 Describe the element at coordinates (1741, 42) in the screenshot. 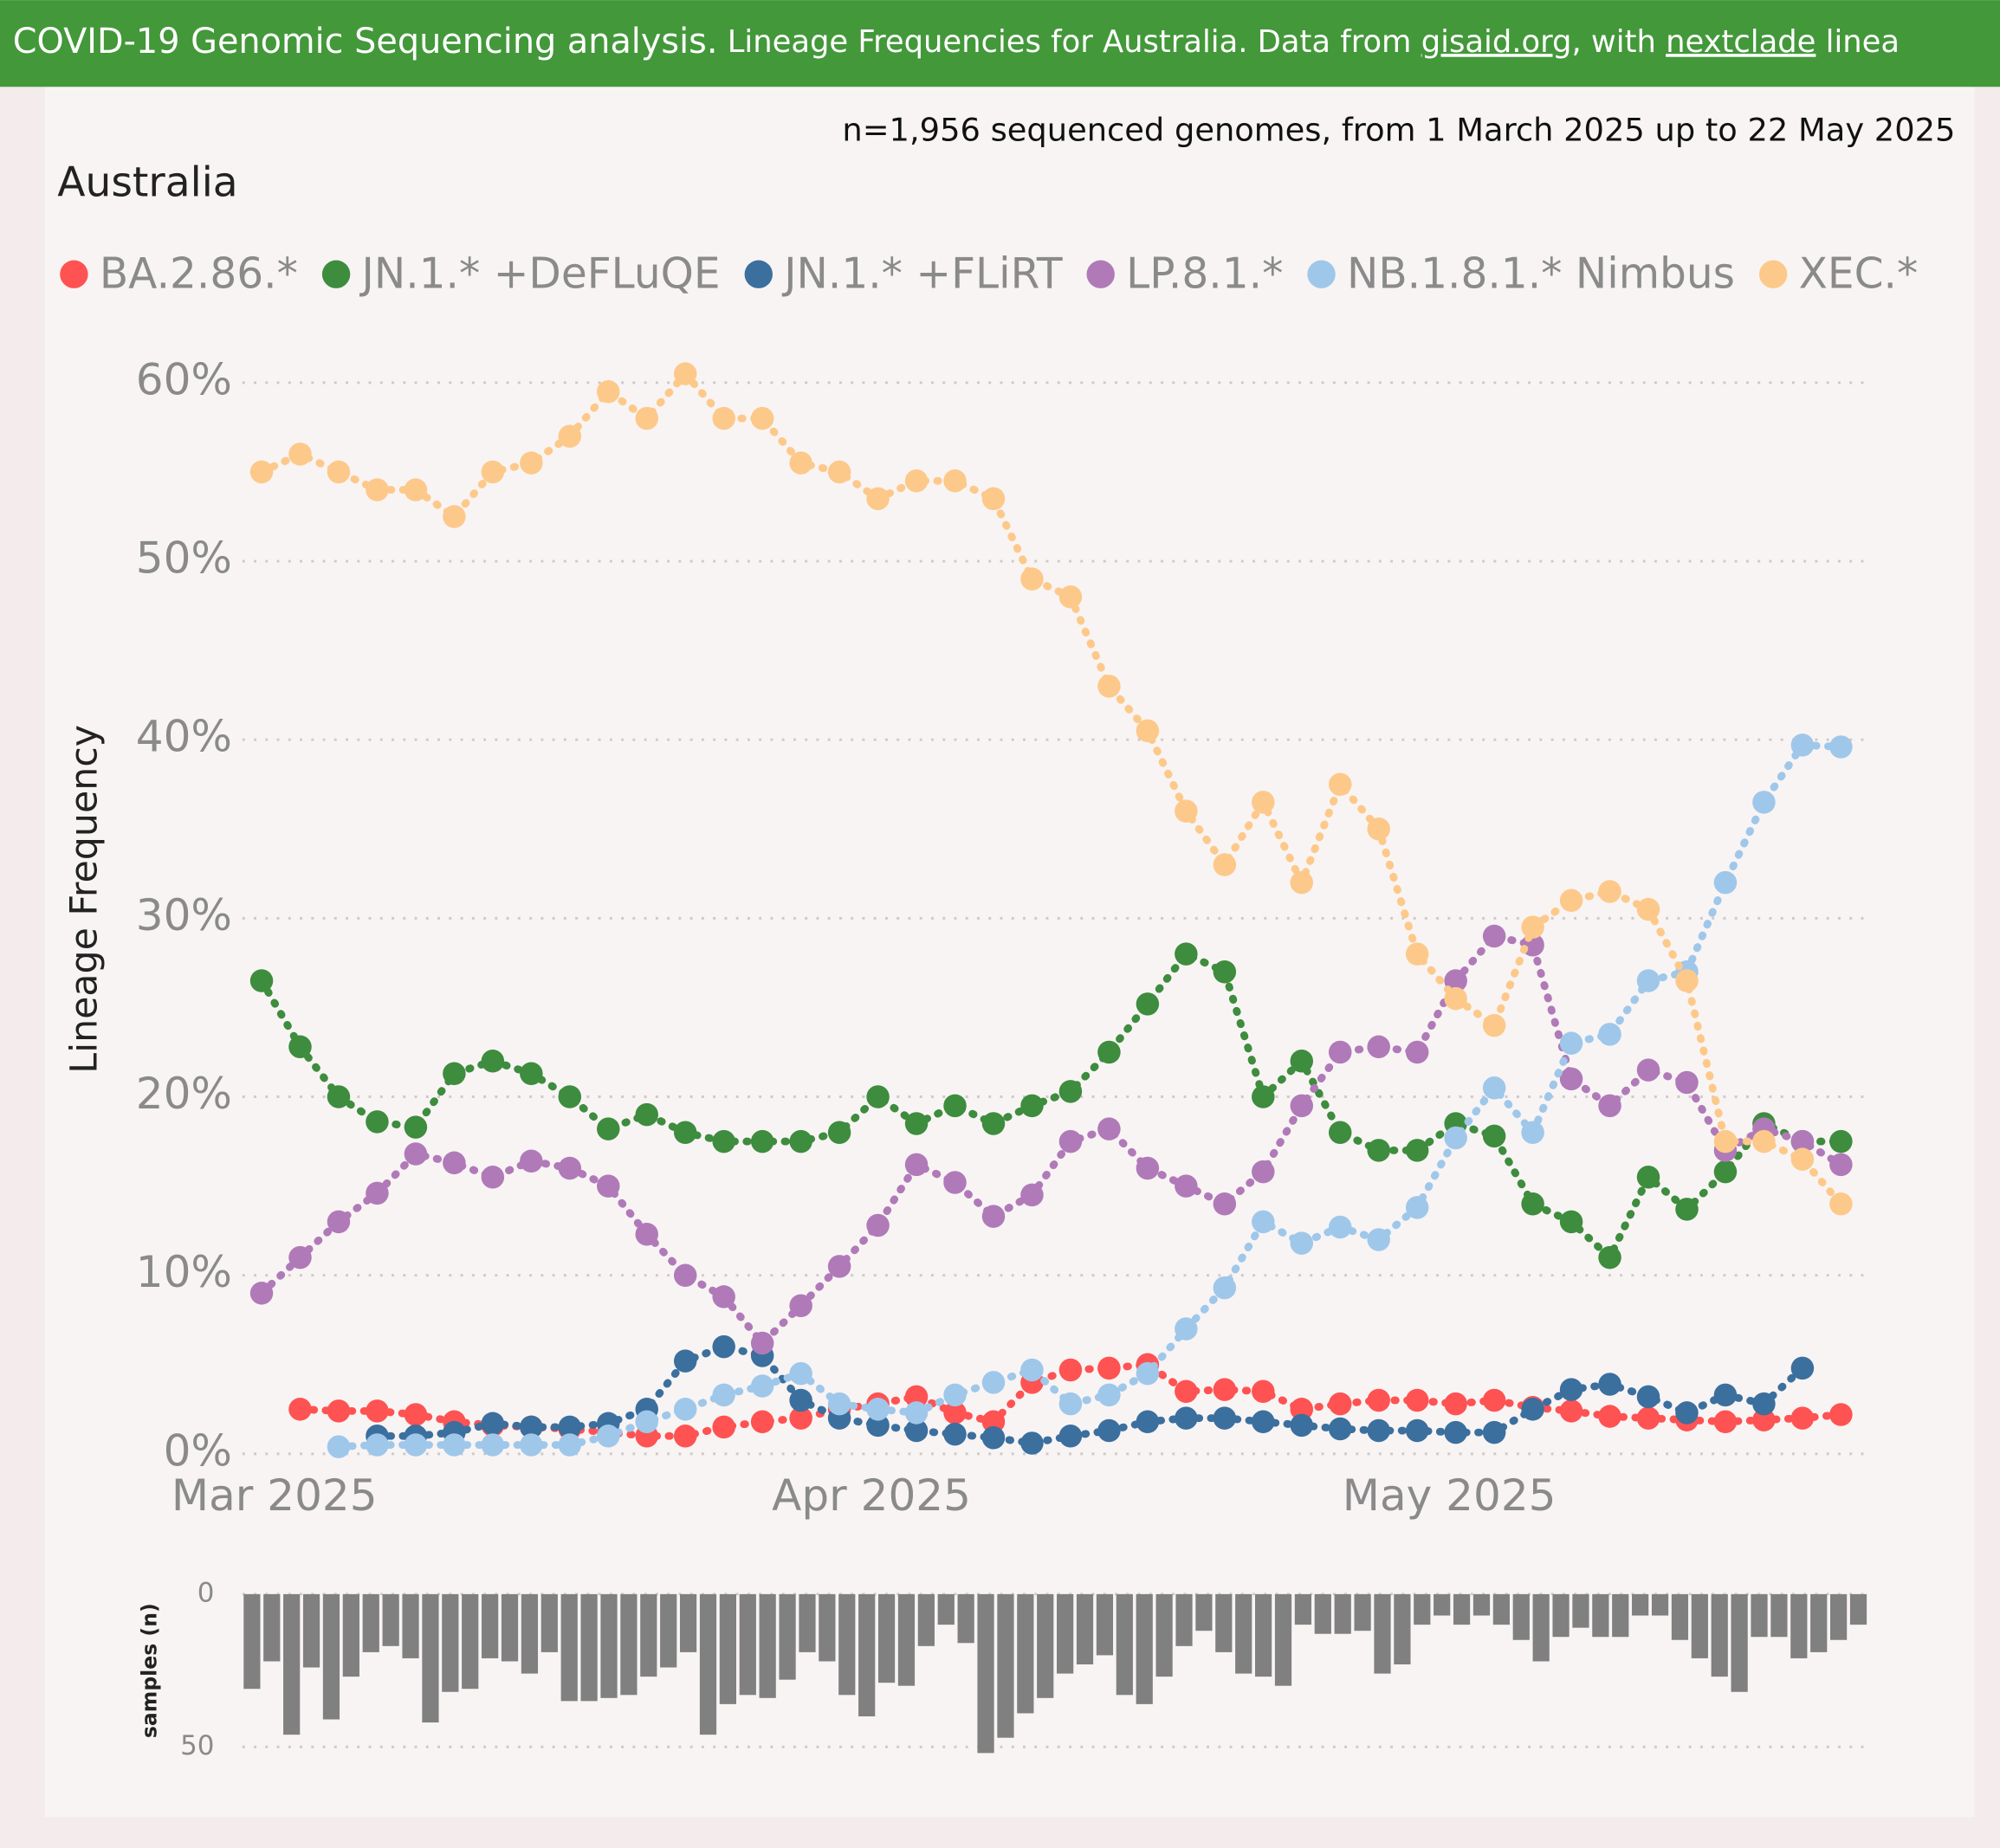

I see `header-link: nextclade` at that location.